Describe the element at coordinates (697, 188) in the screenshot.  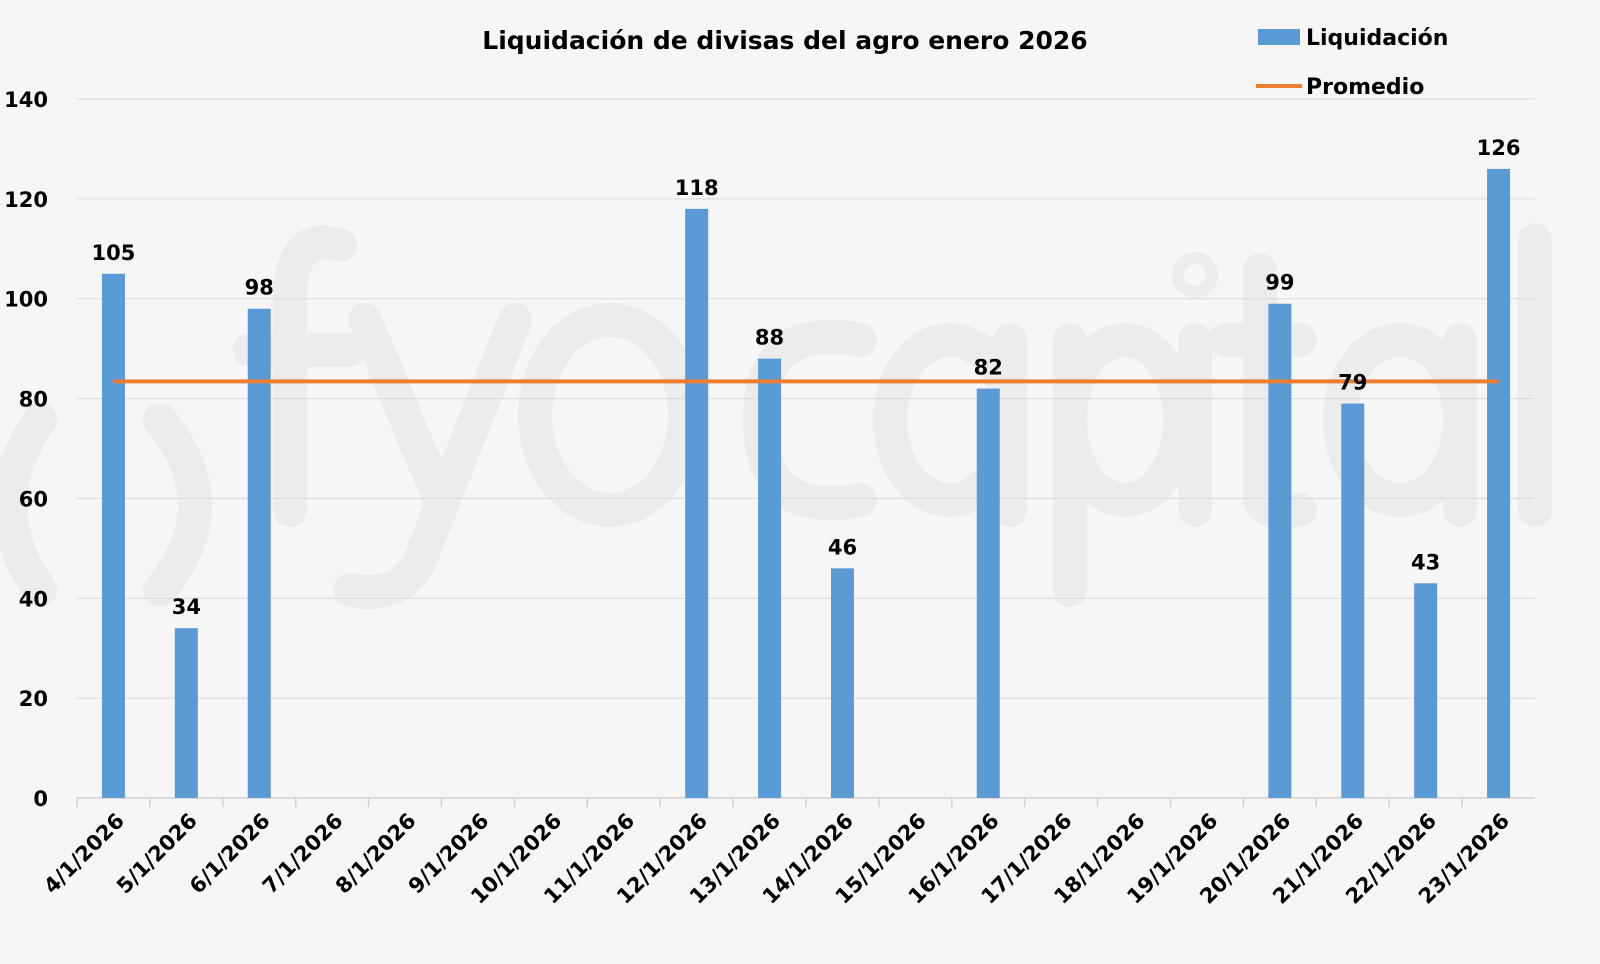
I see `data-label: 118` at that location.